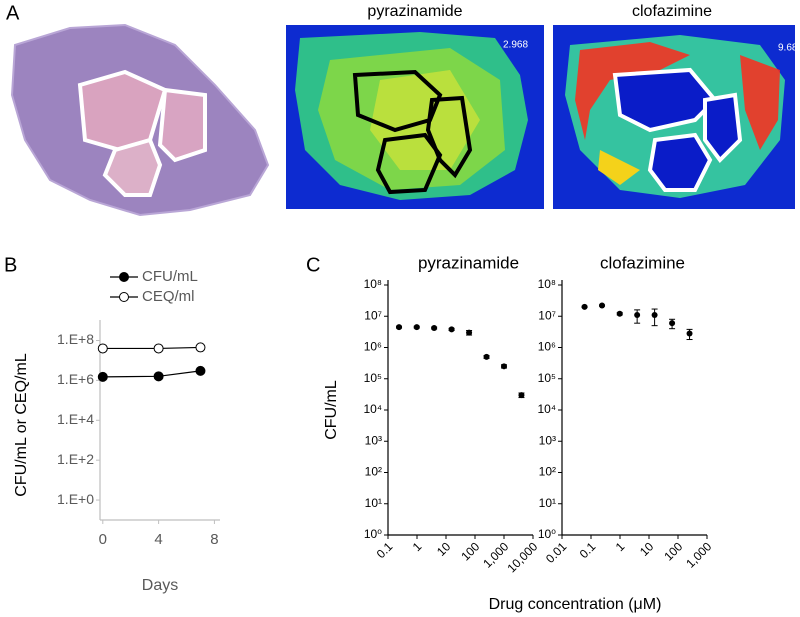 The height and width of the screenshot is (617, 800). What do you see at coordinates (75, 459) in the screenshot?
I see `y-tick-label: 1.E+2` at bounding box center [75, 459].